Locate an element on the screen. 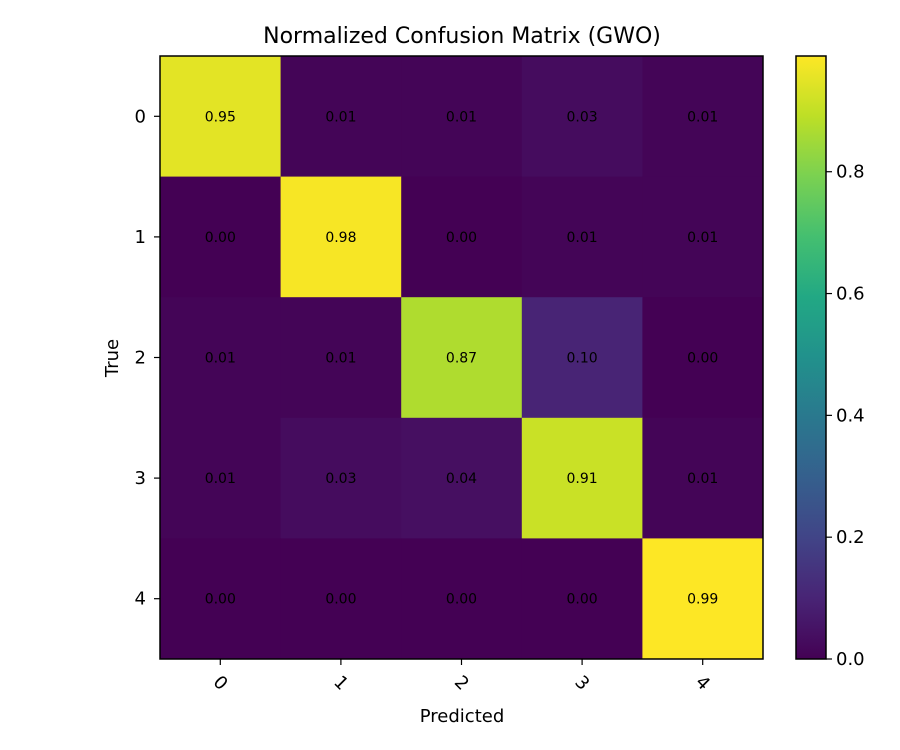 The width and height of the screenshot is (900, 750). cell-value-label: 0.04 is located at coordinates (461, 479).